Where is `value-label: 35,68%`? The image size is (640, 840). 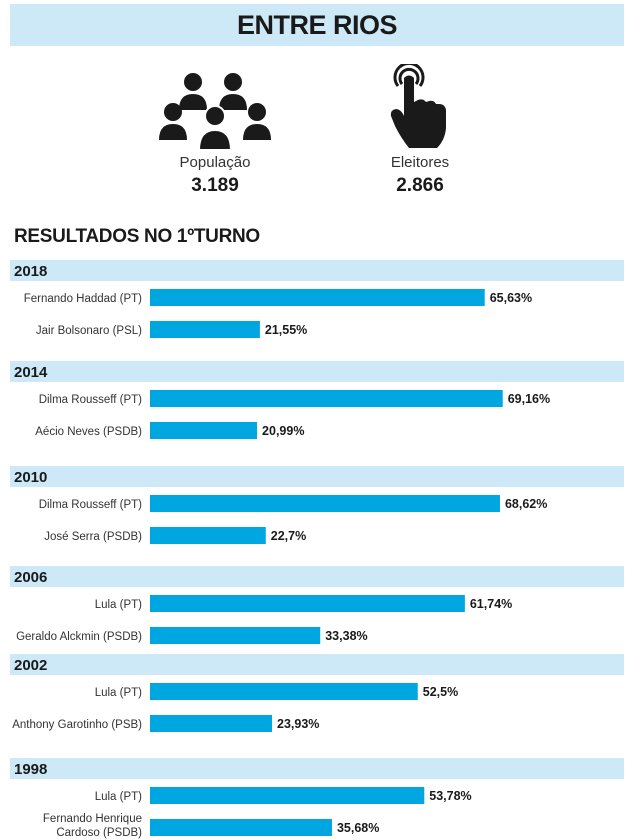 value-label: 35,68% is located at coordinates (358, 828).